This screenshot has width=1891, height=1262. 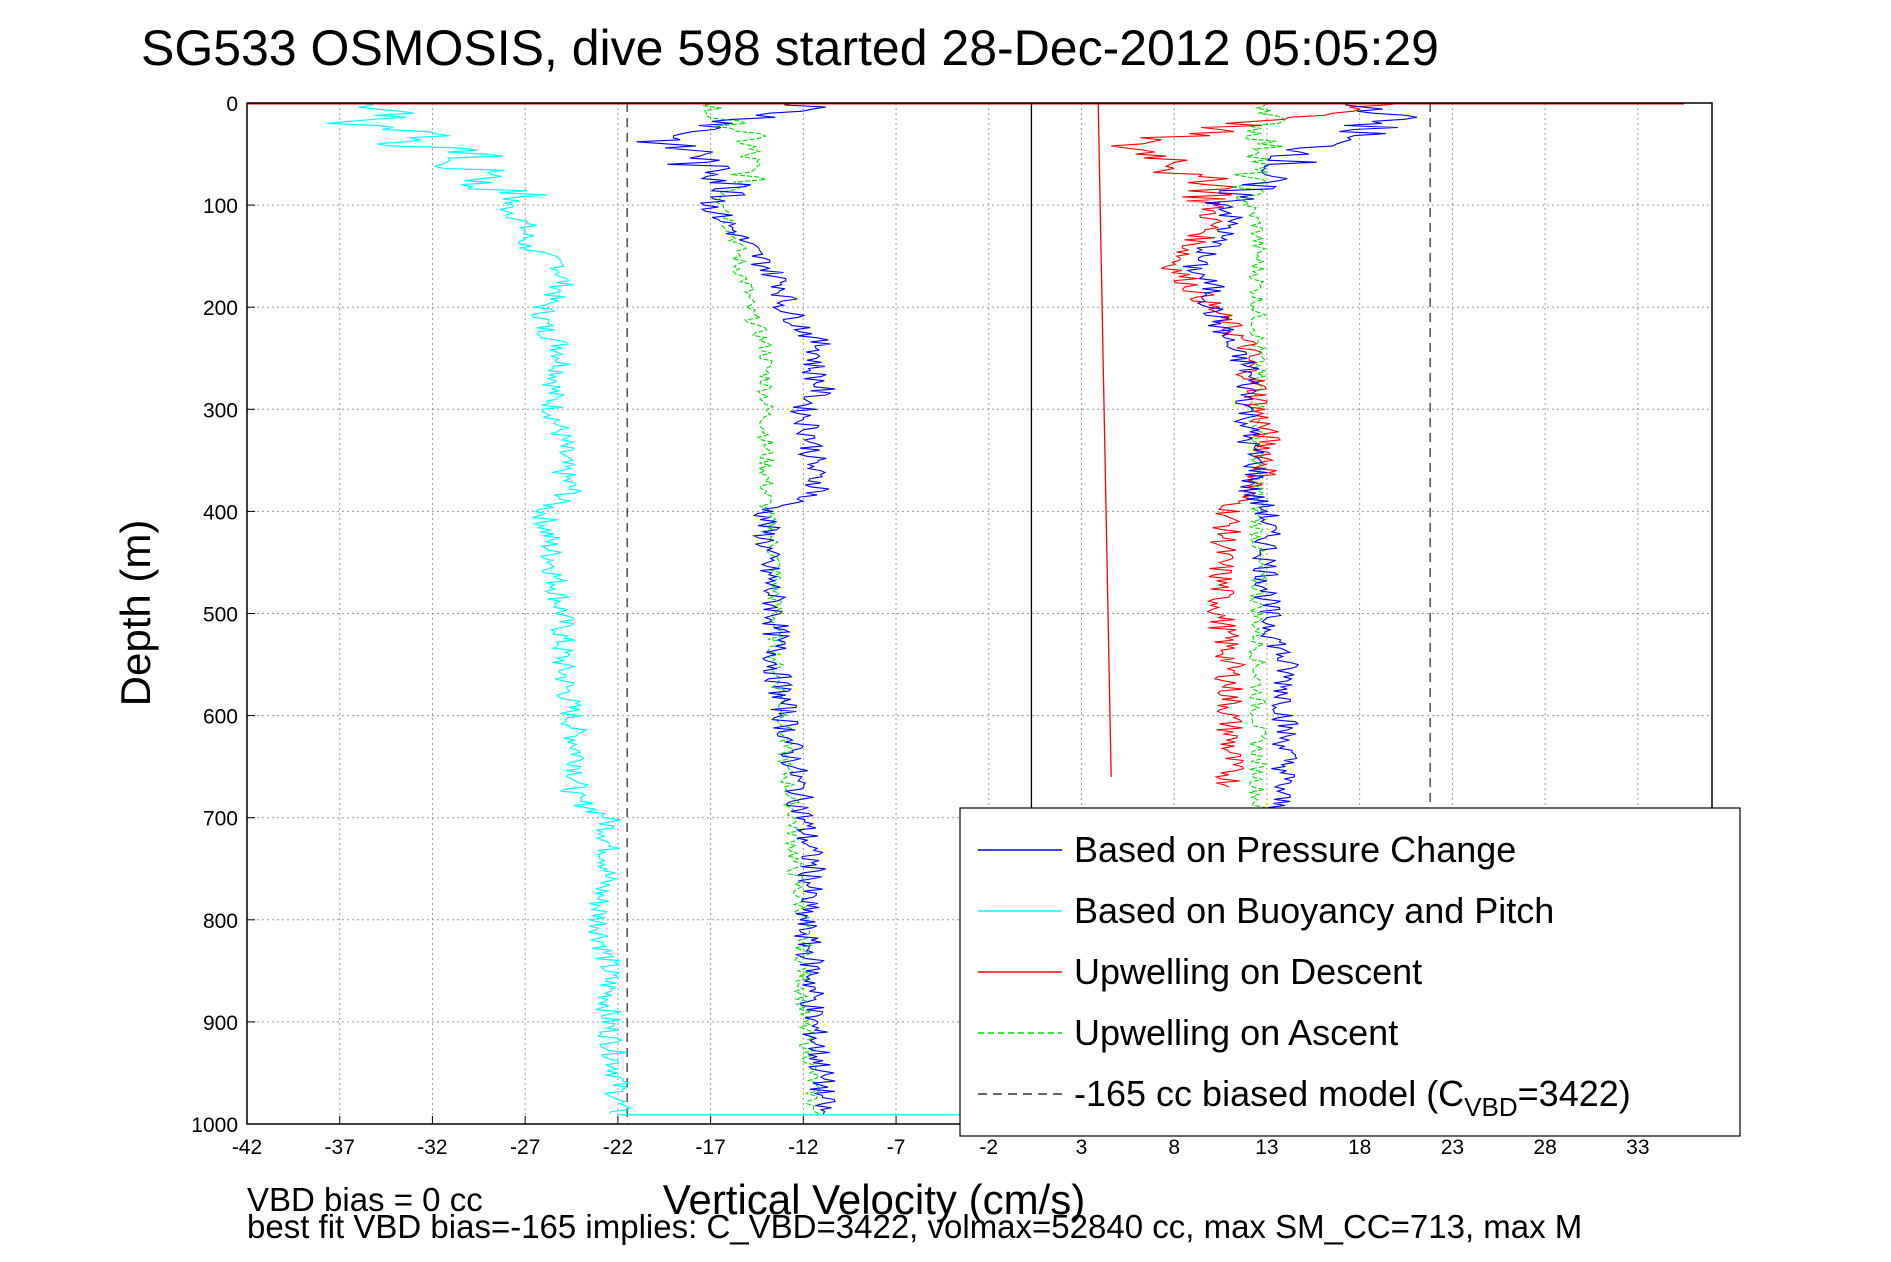 I want to click on footer-line-1: VBD bias = 0 cc, so click(x=365, y=1199).